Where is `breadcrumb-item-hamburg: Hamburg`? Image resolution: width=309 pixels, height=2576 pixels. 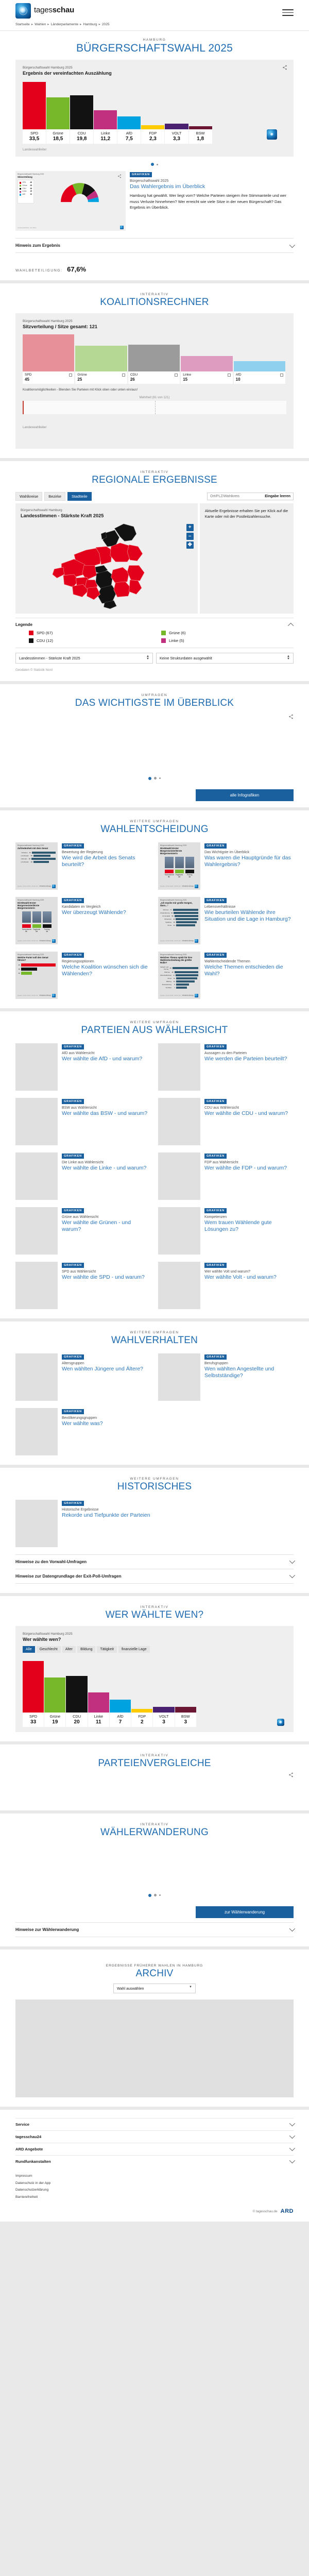 breadcrumb-item-hamburg: Hamburg is located at coordinates (90, 24).